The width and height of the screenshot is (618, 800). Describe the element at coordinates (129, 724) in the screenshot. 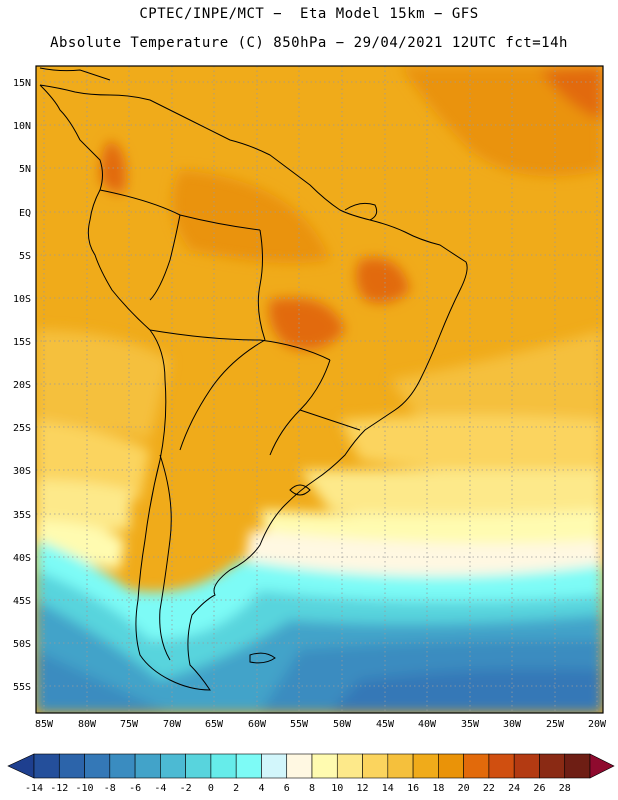

I see `lon-label: 75W` at that location.